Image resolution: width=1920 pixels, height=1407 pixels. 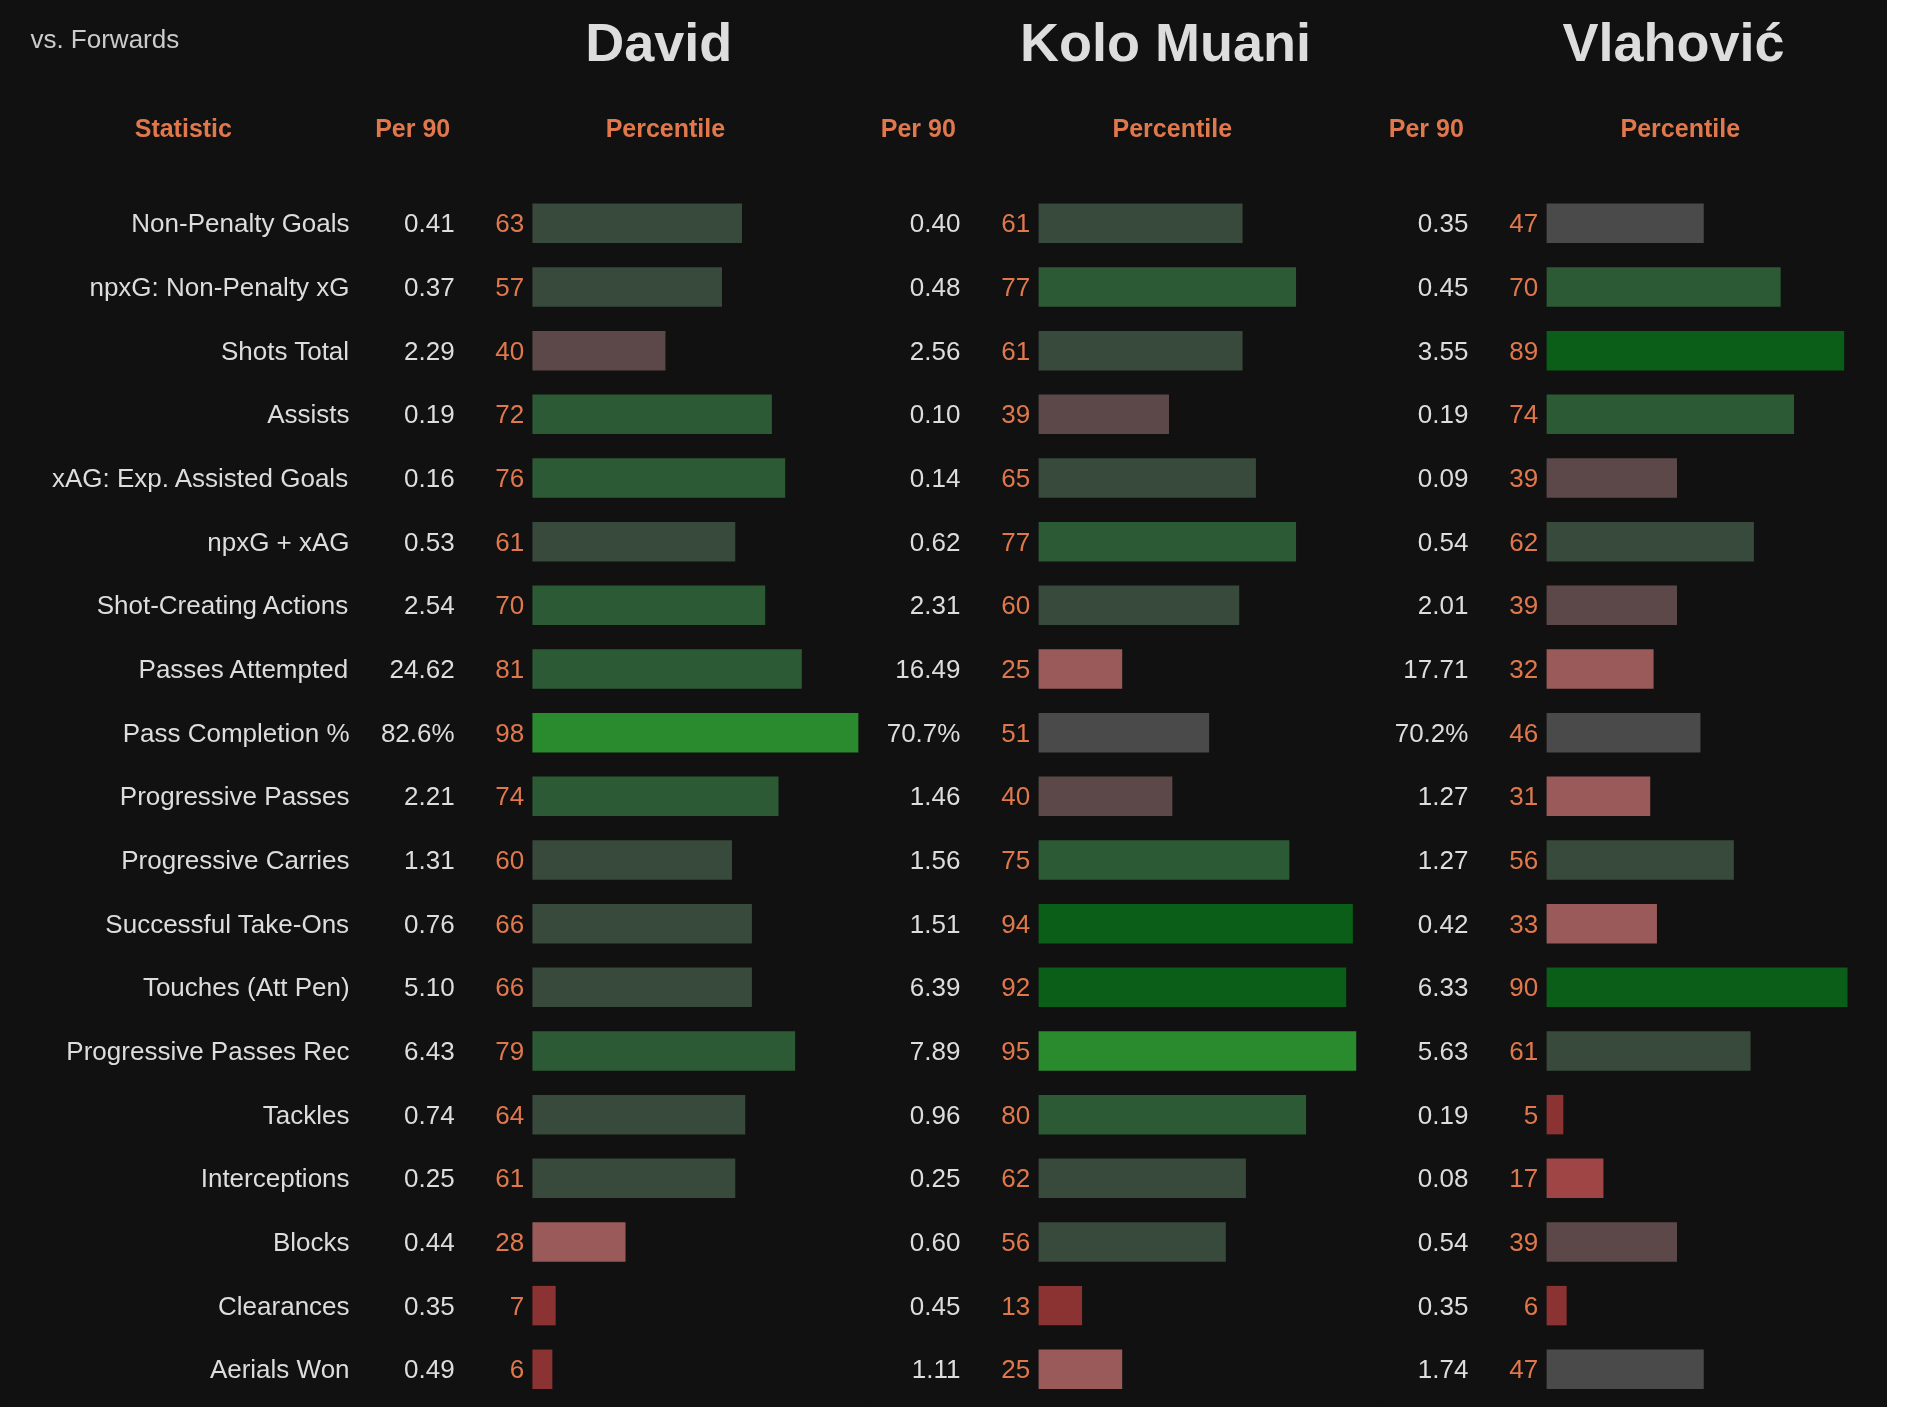 What do you see at coordinates (285, 350) in the screenshot?
I see `y-tick-label: Shots Total` at bounding box center [285, 350].